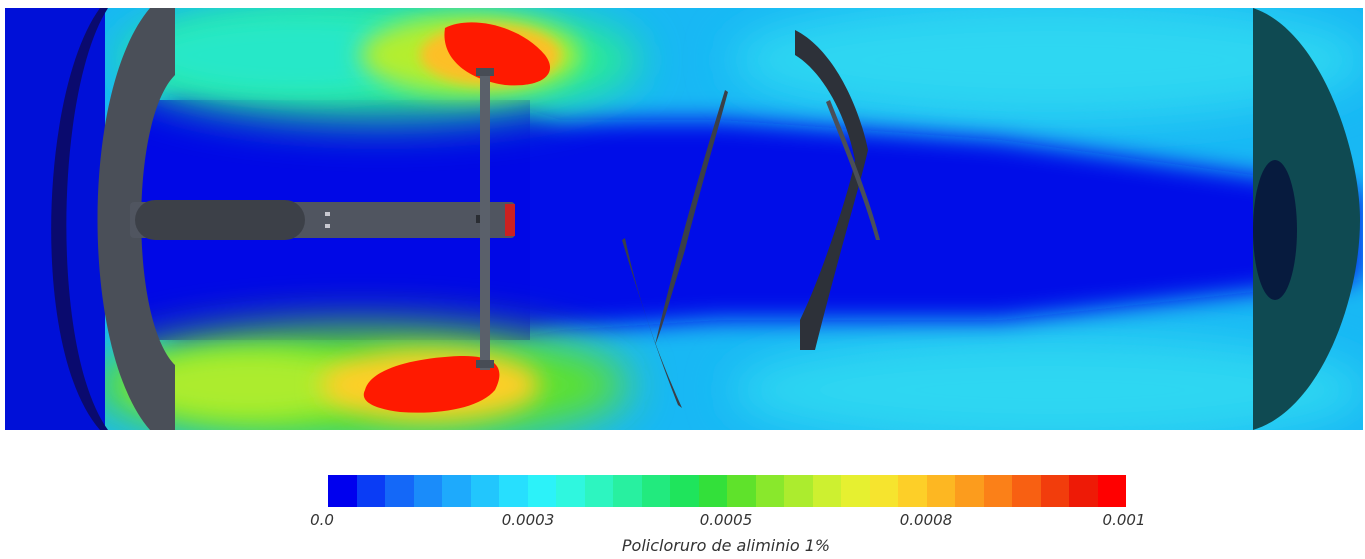 The image size is (1365, 559). Describe the element at coordinates (726, 545) in the screenshot. I see `colorbar-title: Policloruro de aliminio 1%` at that location.